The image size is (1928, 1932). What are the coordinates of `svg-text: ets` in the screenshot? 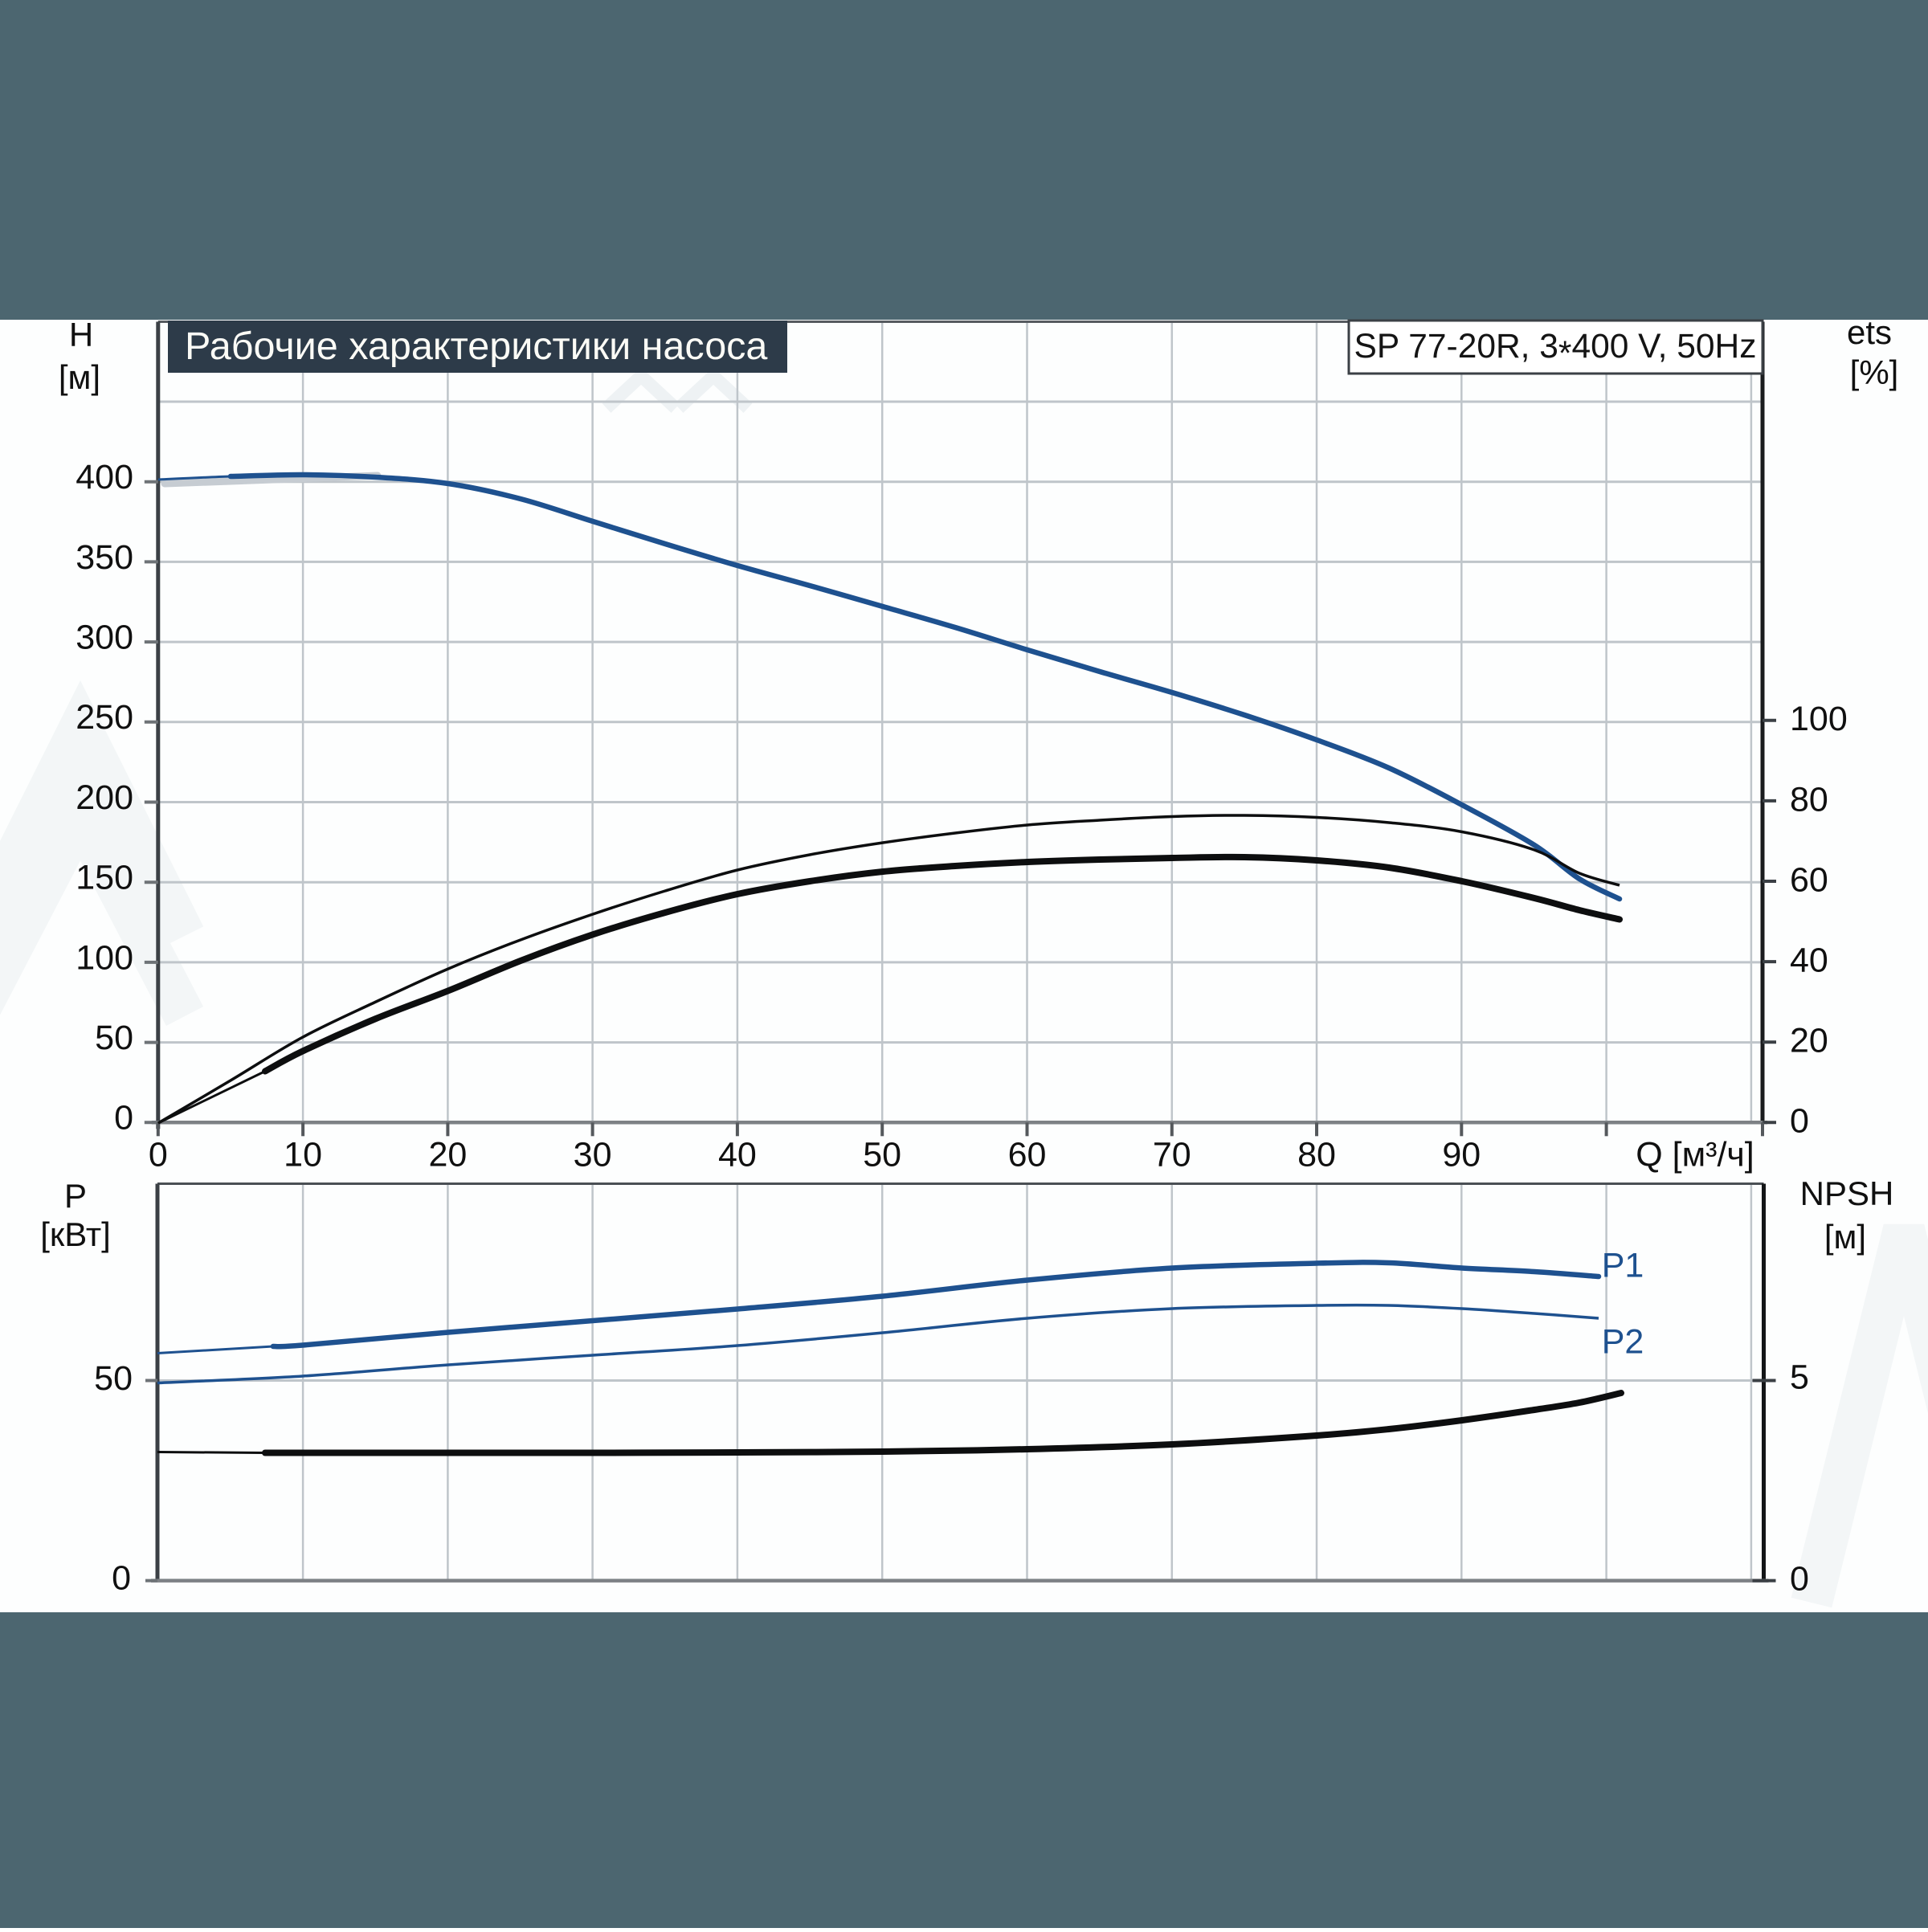 It's located at (1869, 332).